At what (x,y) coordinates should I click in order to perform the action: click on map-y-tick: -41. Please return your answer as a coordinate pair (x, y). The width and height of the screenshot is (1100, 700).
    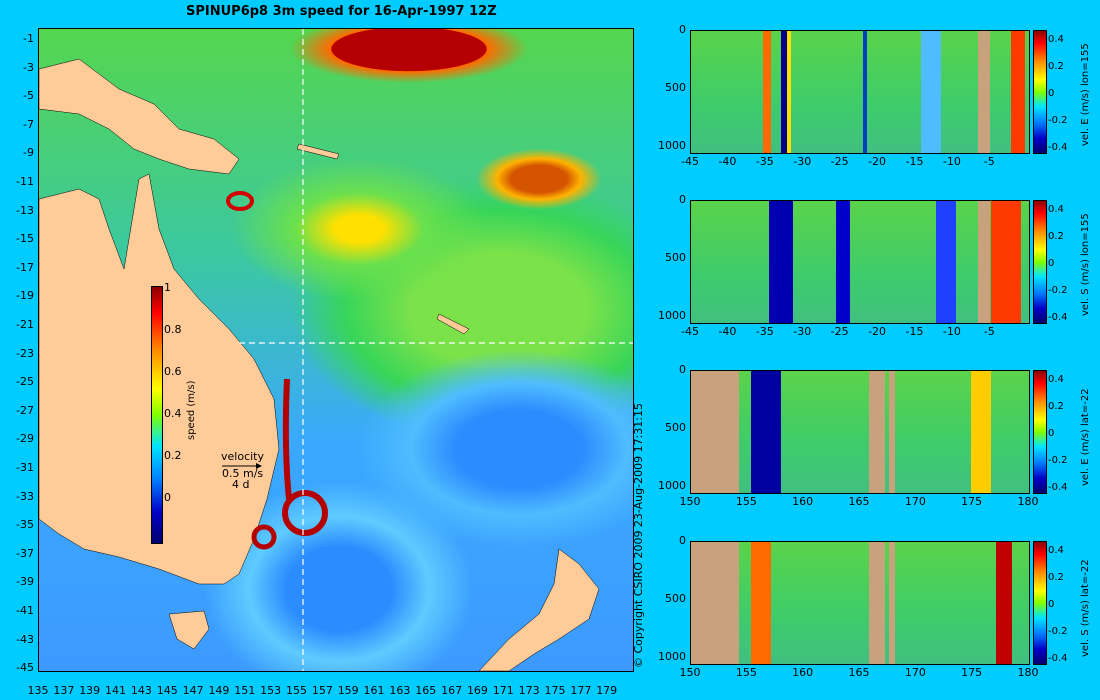
    Looking at the image, I should click on (25, 610).